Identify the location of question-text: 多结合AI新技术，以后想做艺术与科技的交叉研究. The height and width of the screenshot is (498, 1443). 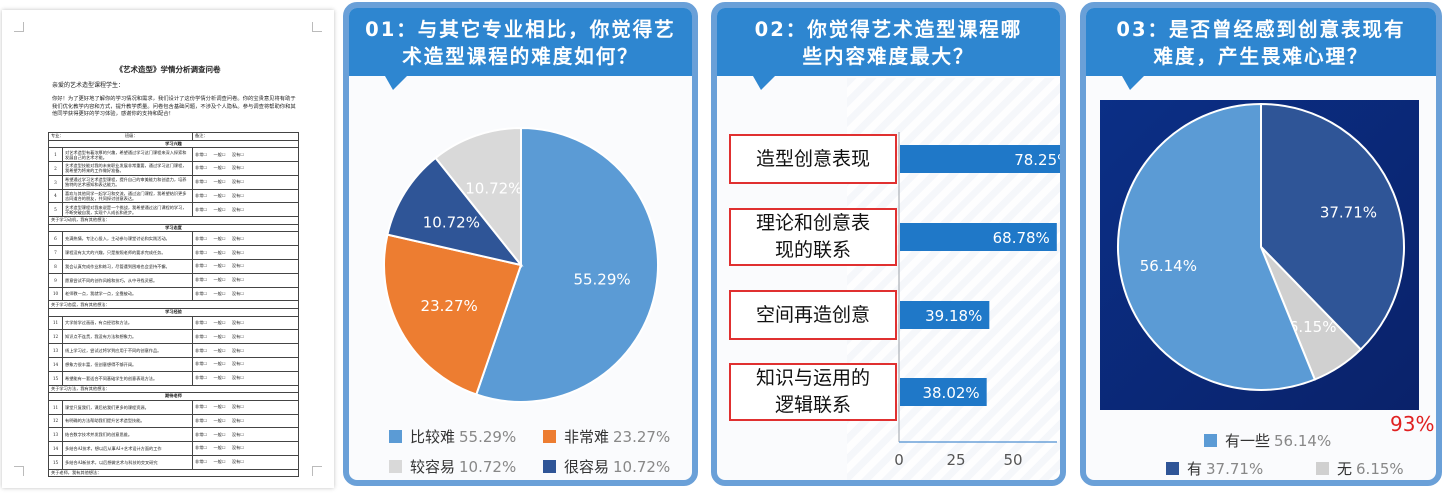
(127, 462).